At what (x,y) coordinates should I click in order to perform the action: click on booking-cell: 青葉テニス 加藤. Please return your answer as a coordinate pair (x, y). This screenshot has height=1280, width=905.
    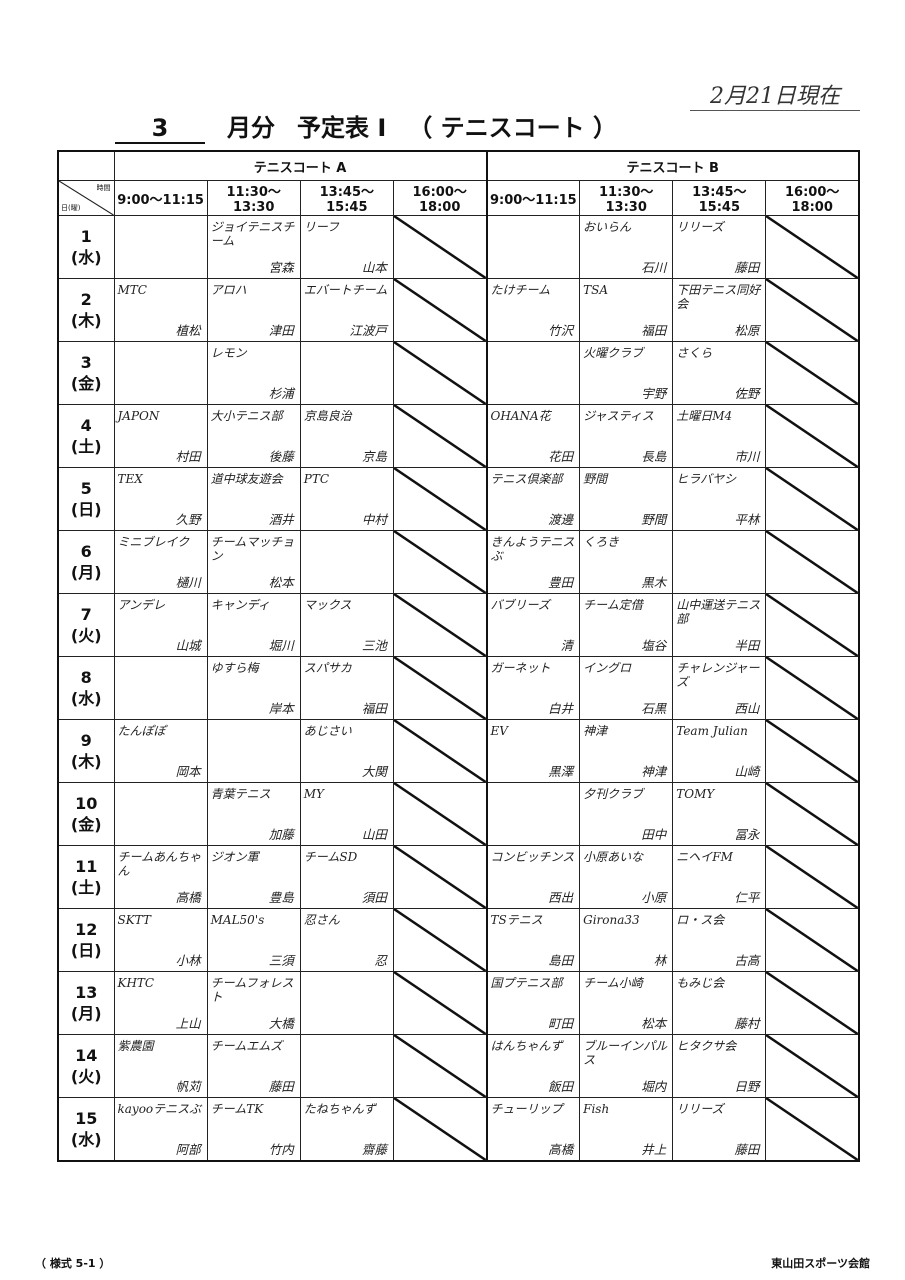
    Looking at the image, I should click on (253, 814).